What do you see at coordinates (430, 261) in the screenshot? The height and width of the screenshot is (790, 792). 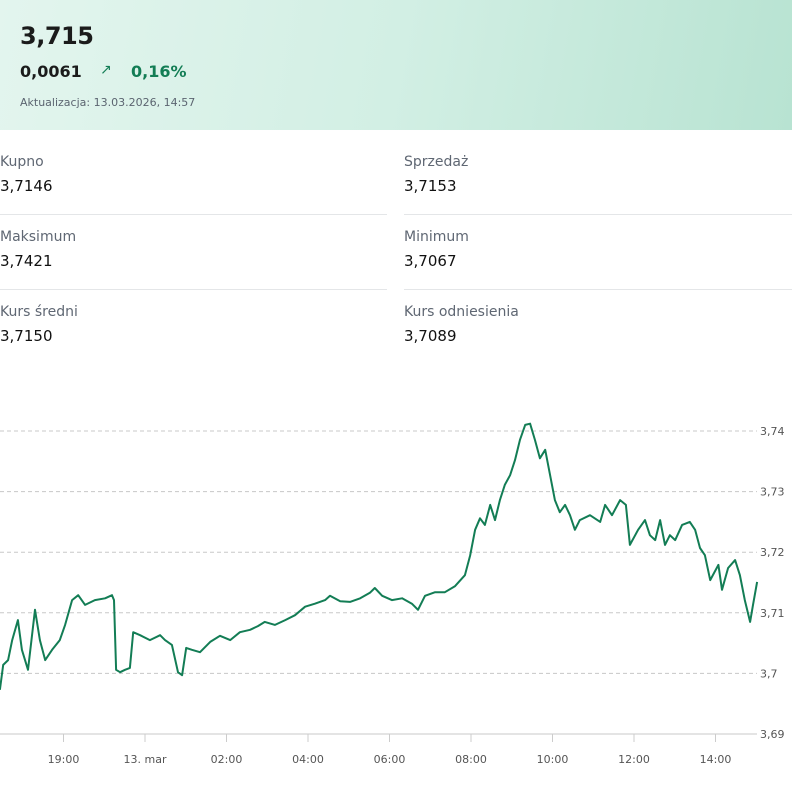 I see `stat-value: 3,7067` at bounding box center [430, 261].